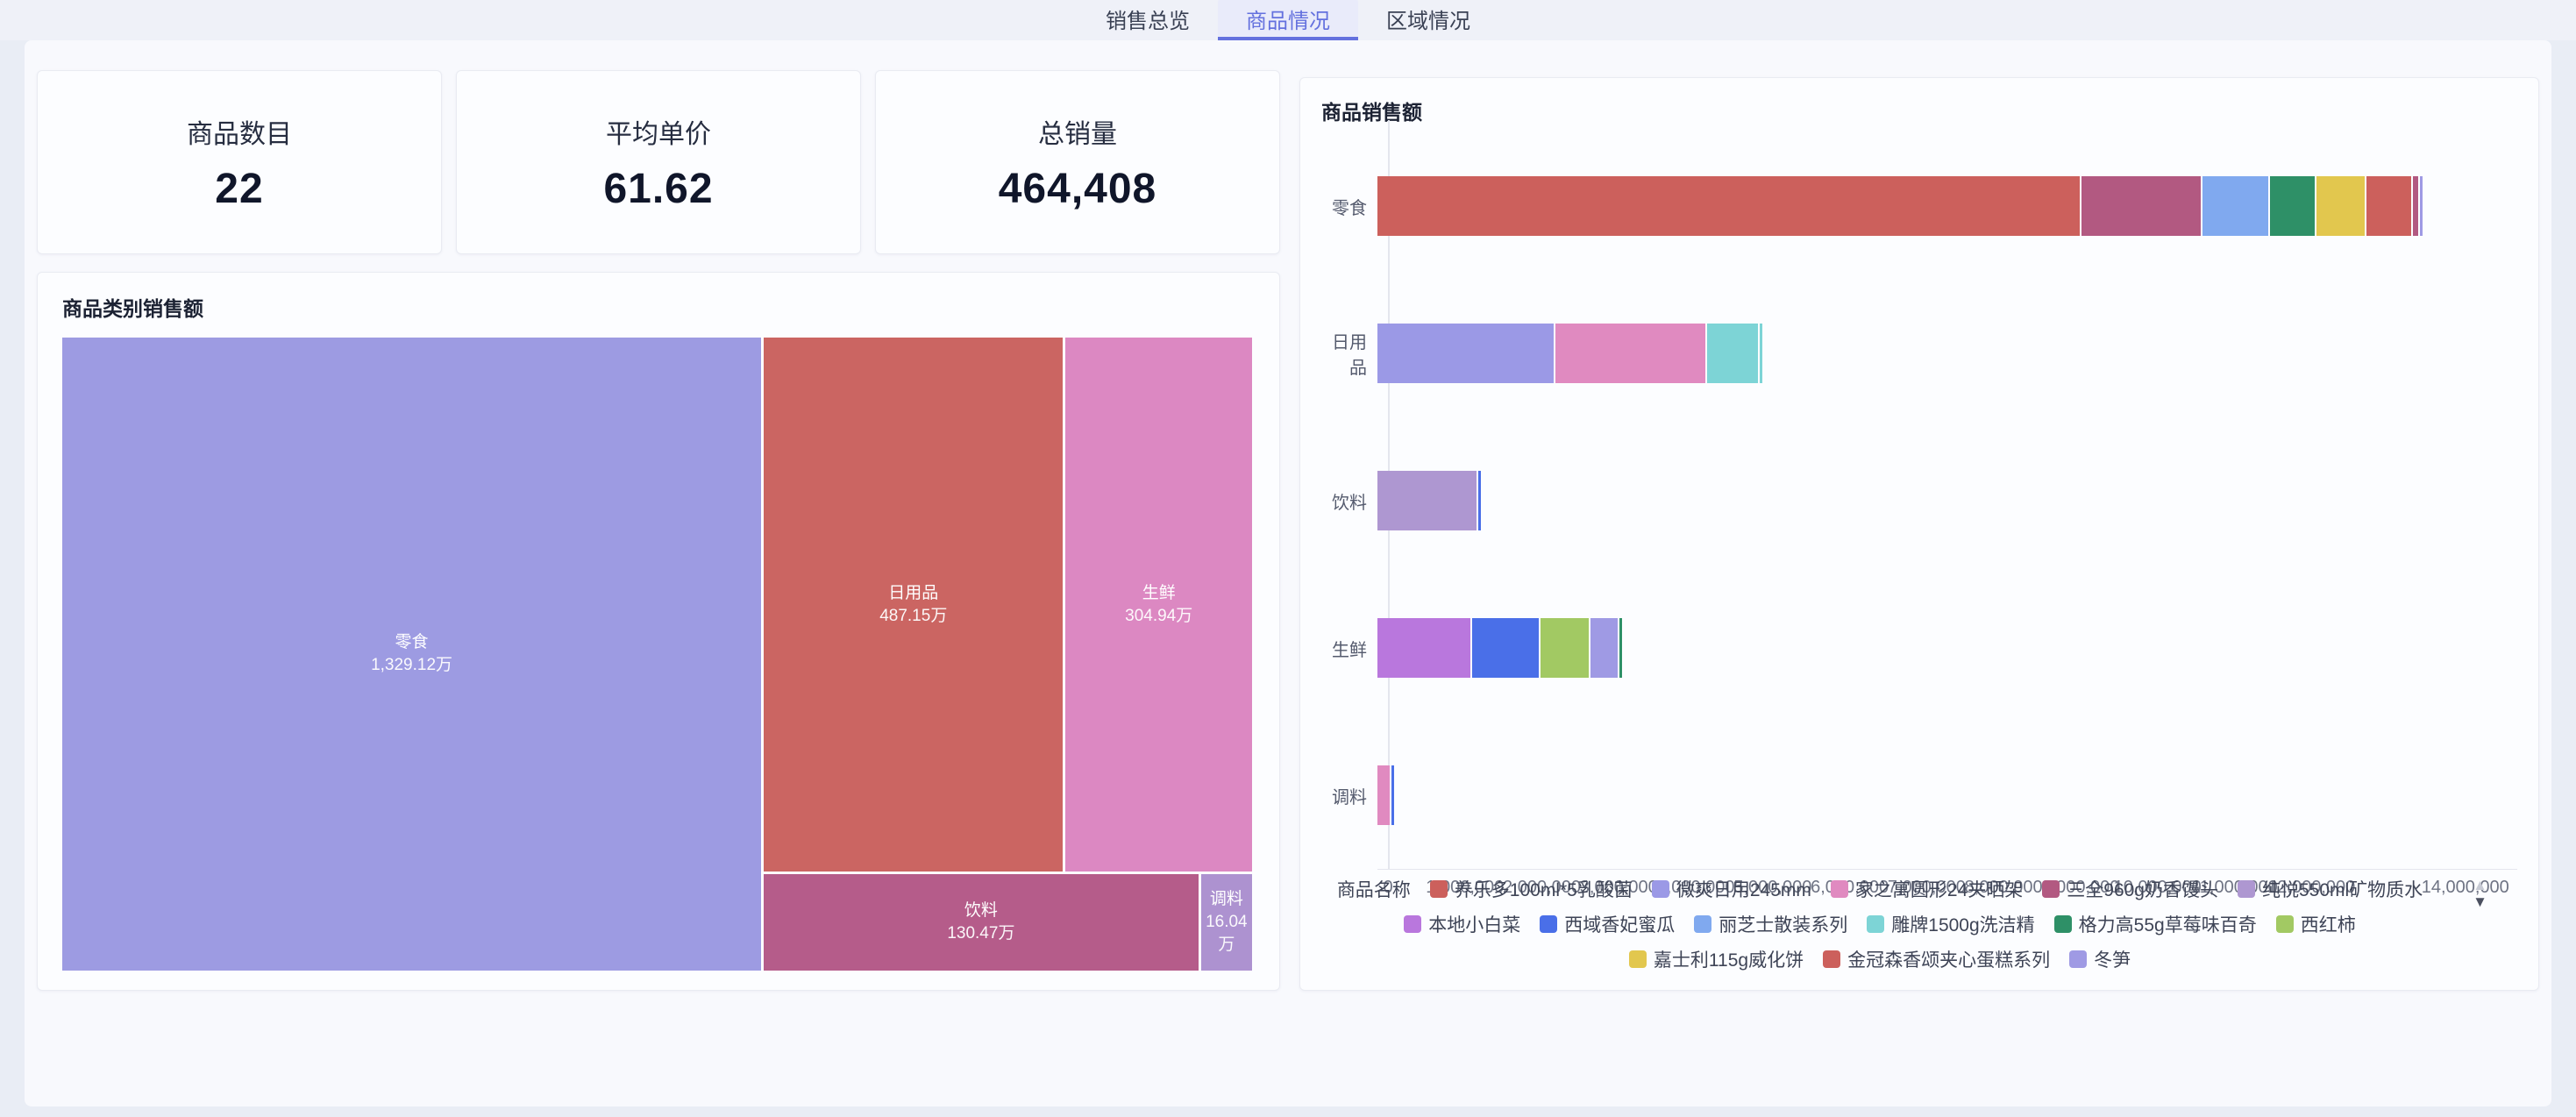 This screenshot has height=1117, width=2576. Describe the element at coordinates (2480, 902) in the screenshot. I see `legend-page-down-icon: ▼` at that location.